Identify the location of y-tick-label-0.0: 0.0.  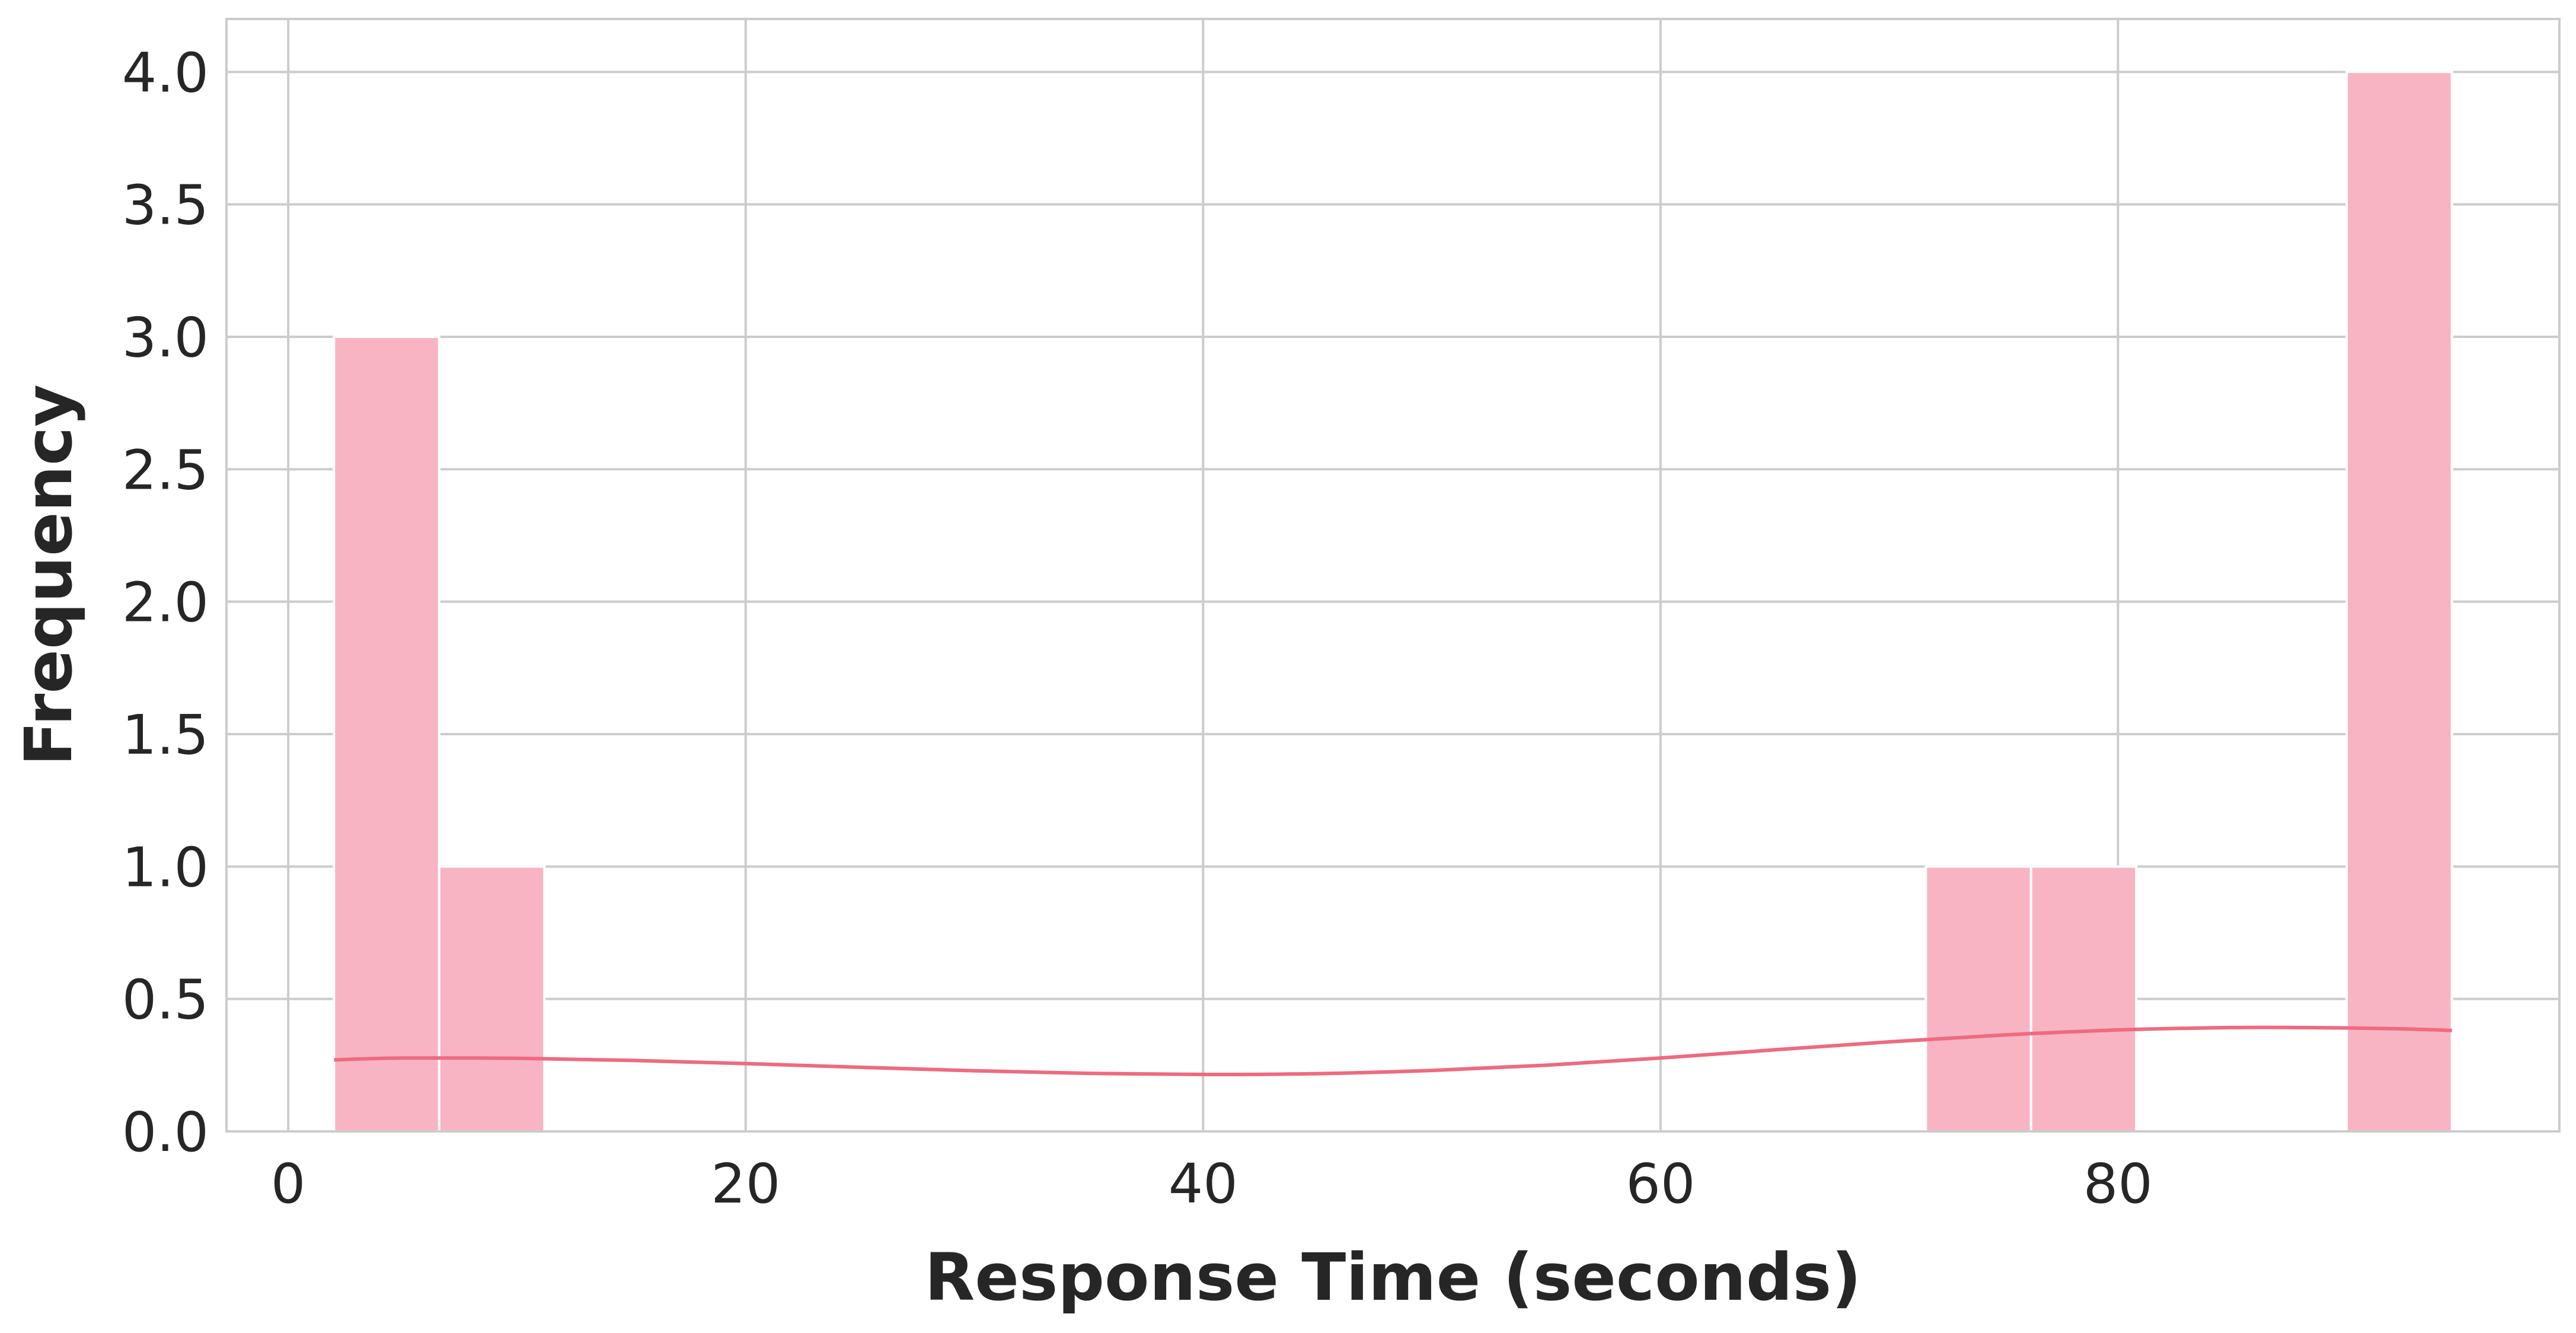
(165, 1132).